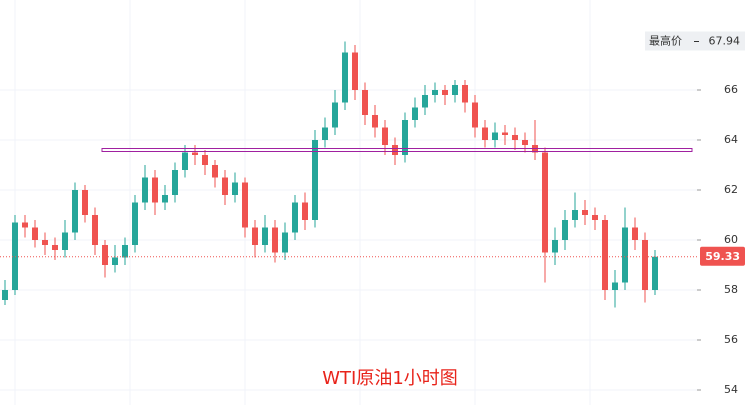  I want to click on last-price-box, so click(722, 256).